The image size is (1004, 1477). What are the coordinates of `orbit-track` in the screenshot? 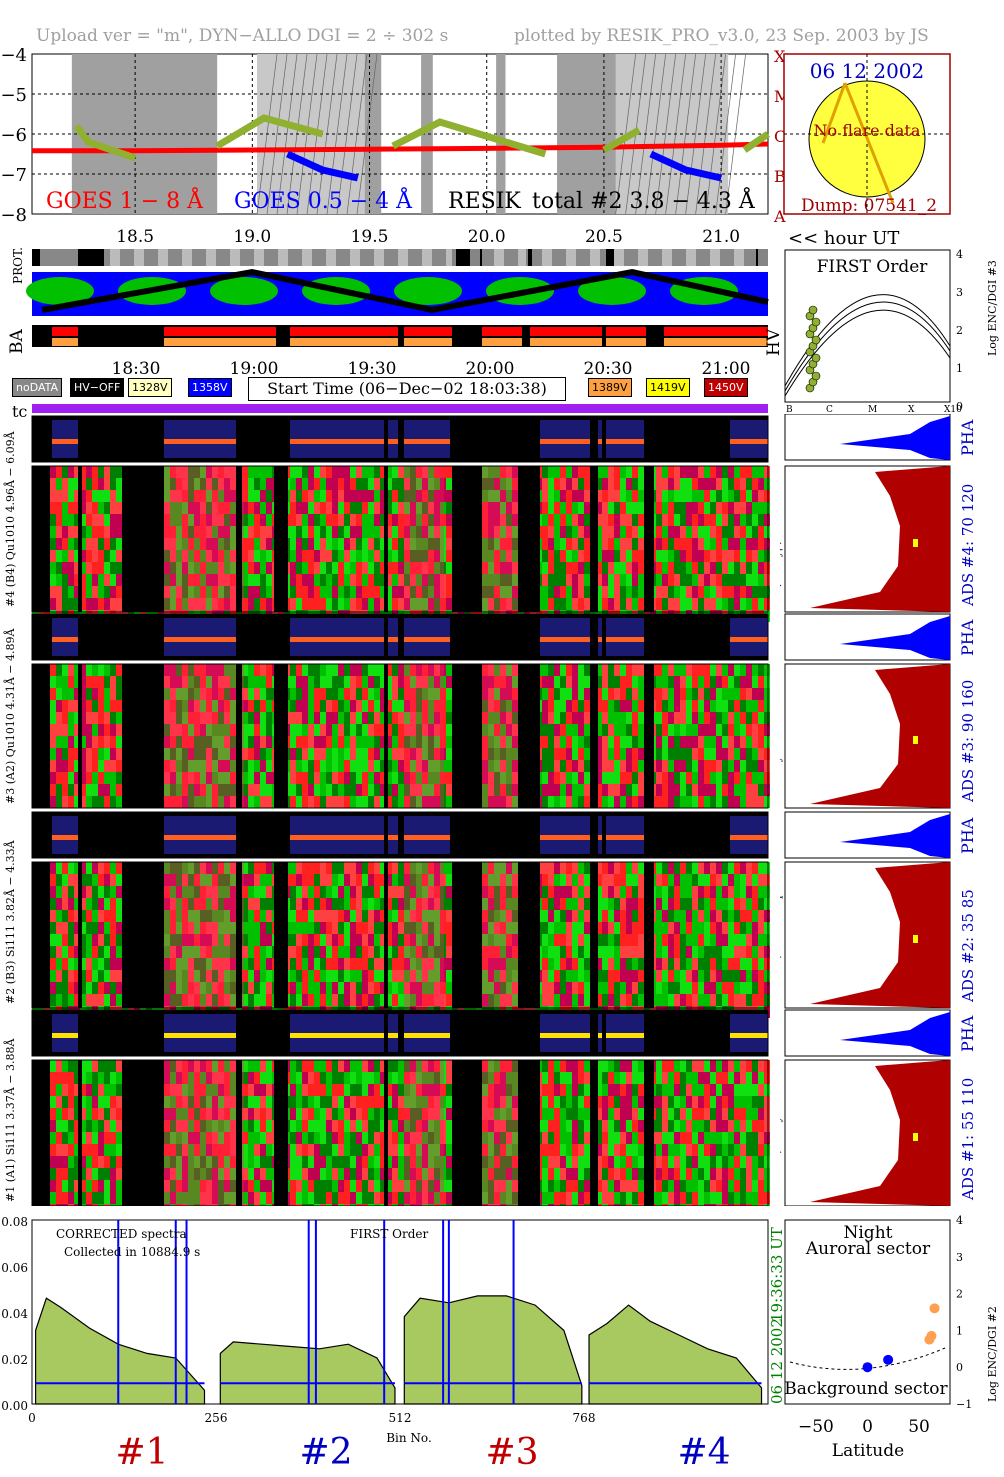 It's located at (405, 291).